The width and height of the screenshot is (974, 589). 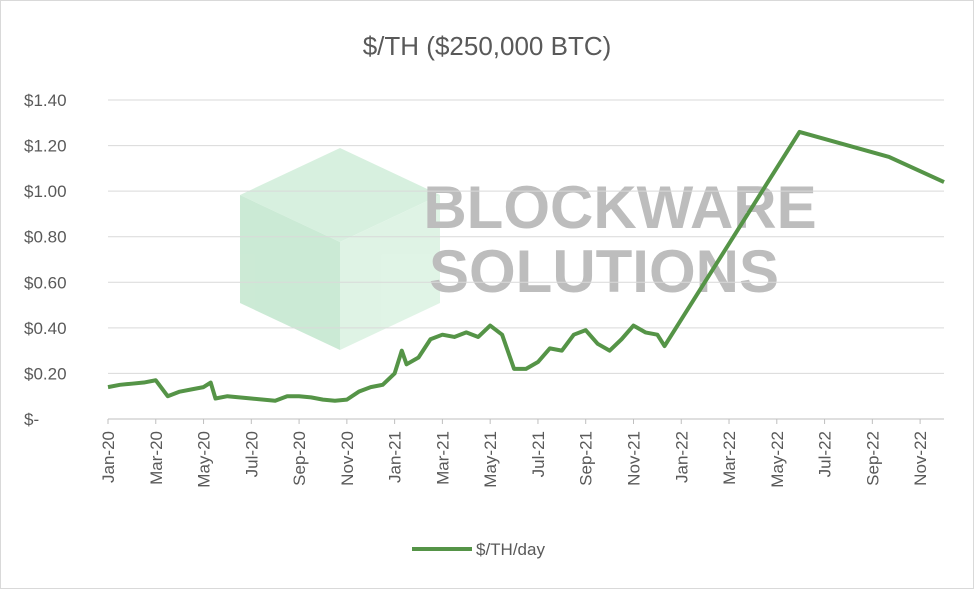 What do you see at coordinates (729, 458) in the screenshot?
I see `x-tick-label: Mar-22` at bounding box center [729, 458].